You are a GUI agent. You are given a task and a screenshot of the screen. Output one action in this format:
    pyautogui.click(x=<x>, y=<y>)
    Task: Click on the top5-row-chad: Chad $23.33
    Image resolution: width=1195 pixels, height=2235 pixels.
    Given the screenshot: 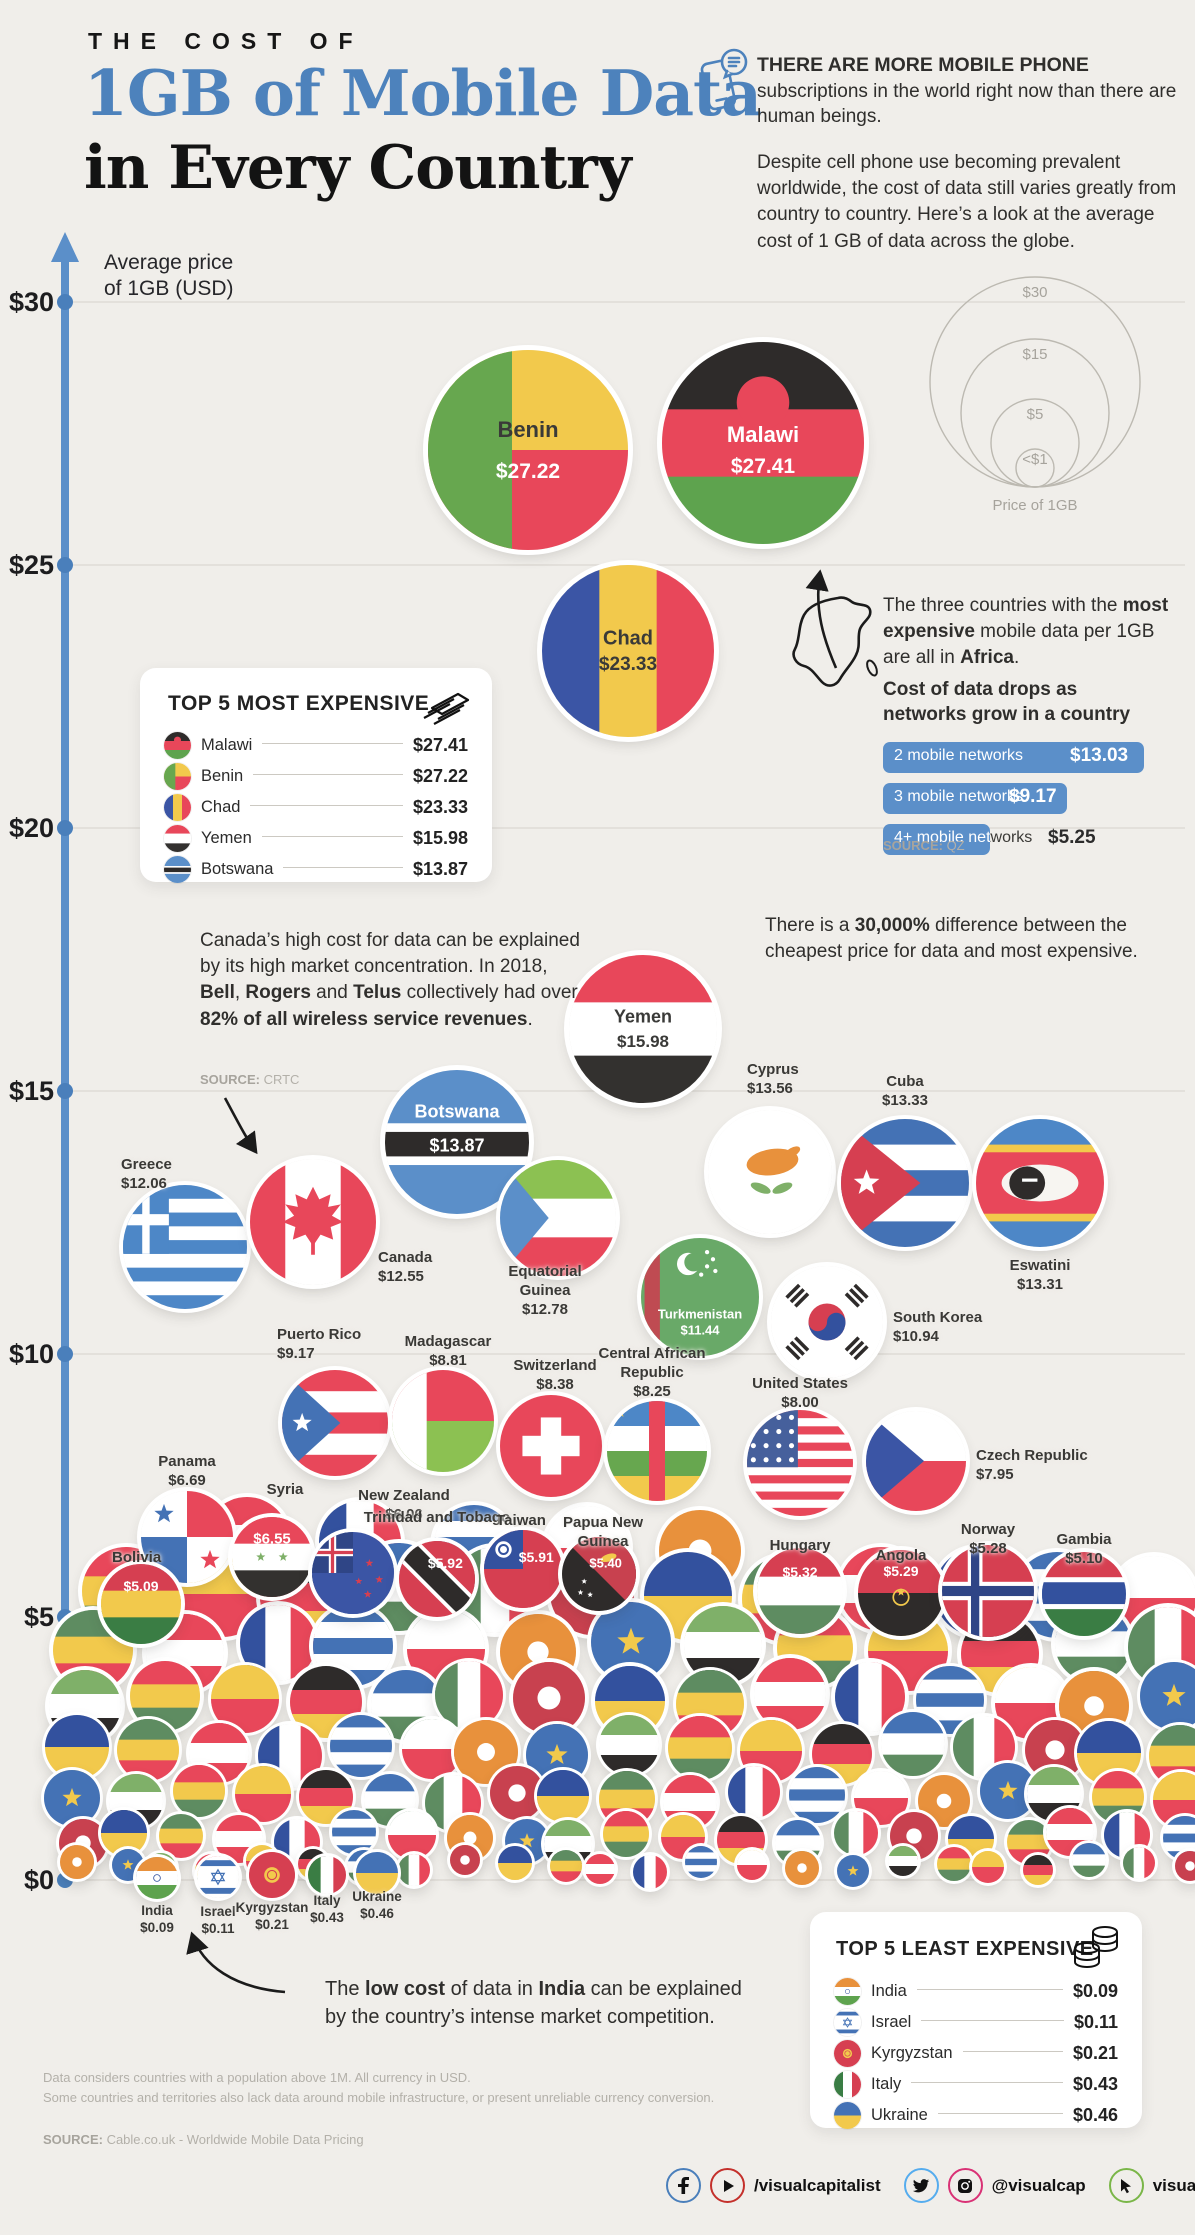 What is the action you would take?
    pyautogui.click(x=316, y=807)
    